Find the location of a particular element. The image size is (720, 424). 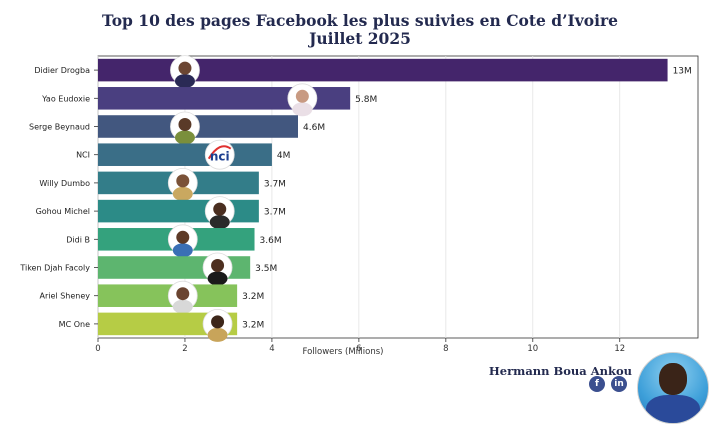

value-label: 3.5M is located at coordinates (266, 269).